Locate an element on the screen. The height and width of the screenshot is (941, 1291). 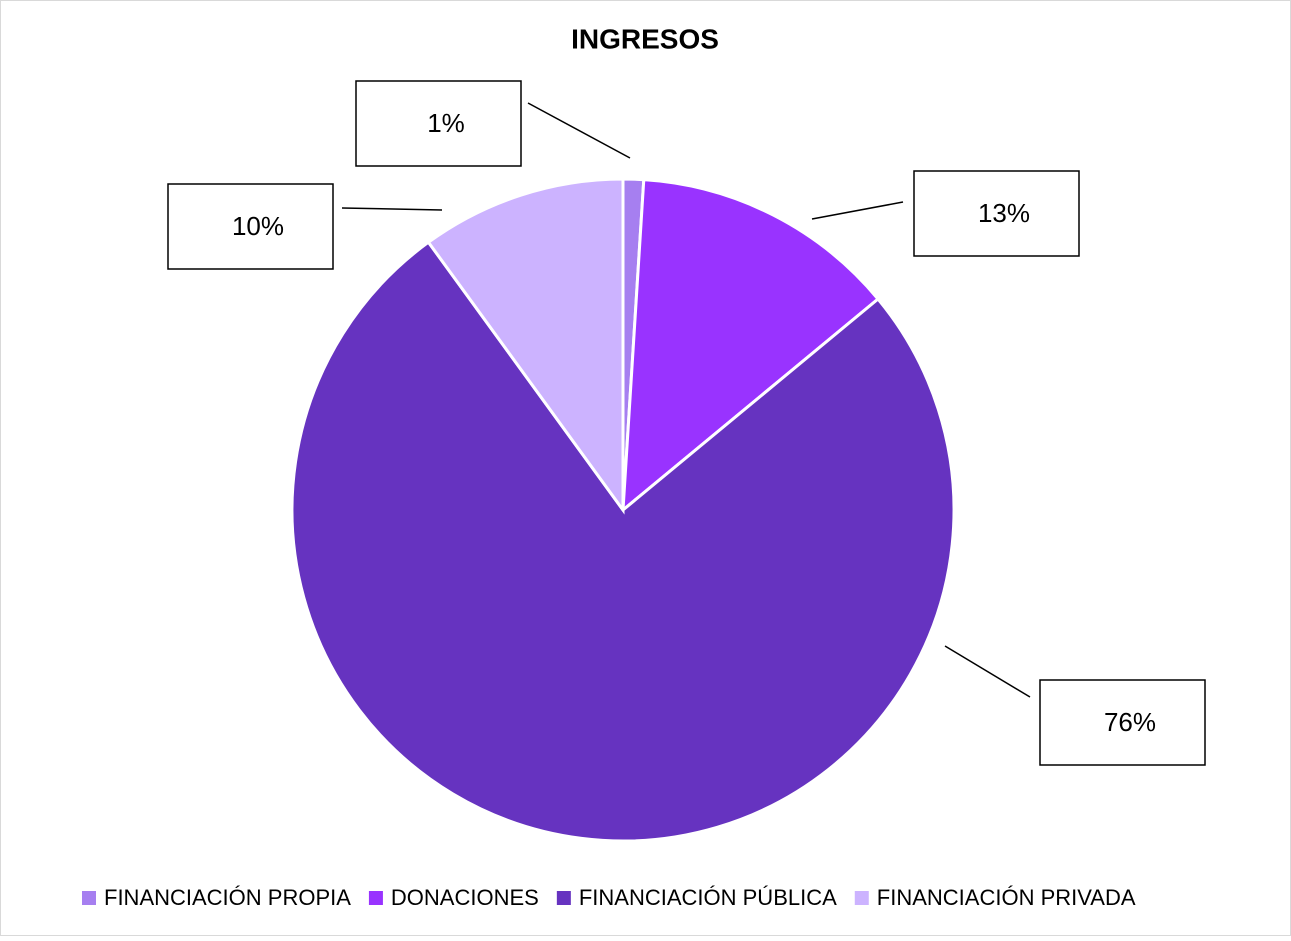
data-label: 10% is located at coordinates (258, 226).